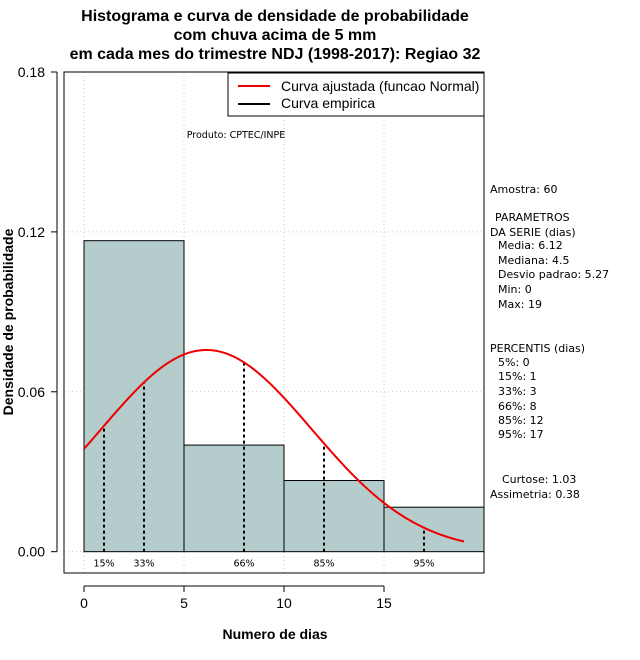 The height and width of the screenshot is (660, 640). I want to click on kurtosis: Curtose: 1.03, so click(539, 479).